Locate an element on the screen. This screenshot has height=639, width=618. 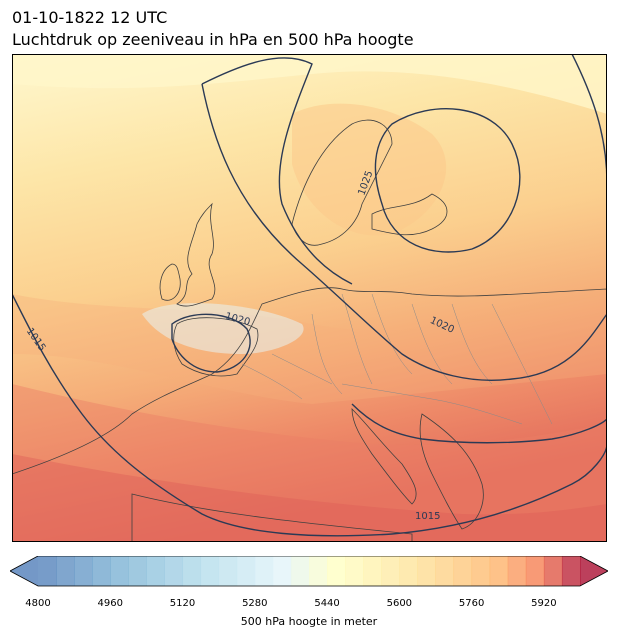
isobar-1025-scandinavia is located at coordinates (447, 180).